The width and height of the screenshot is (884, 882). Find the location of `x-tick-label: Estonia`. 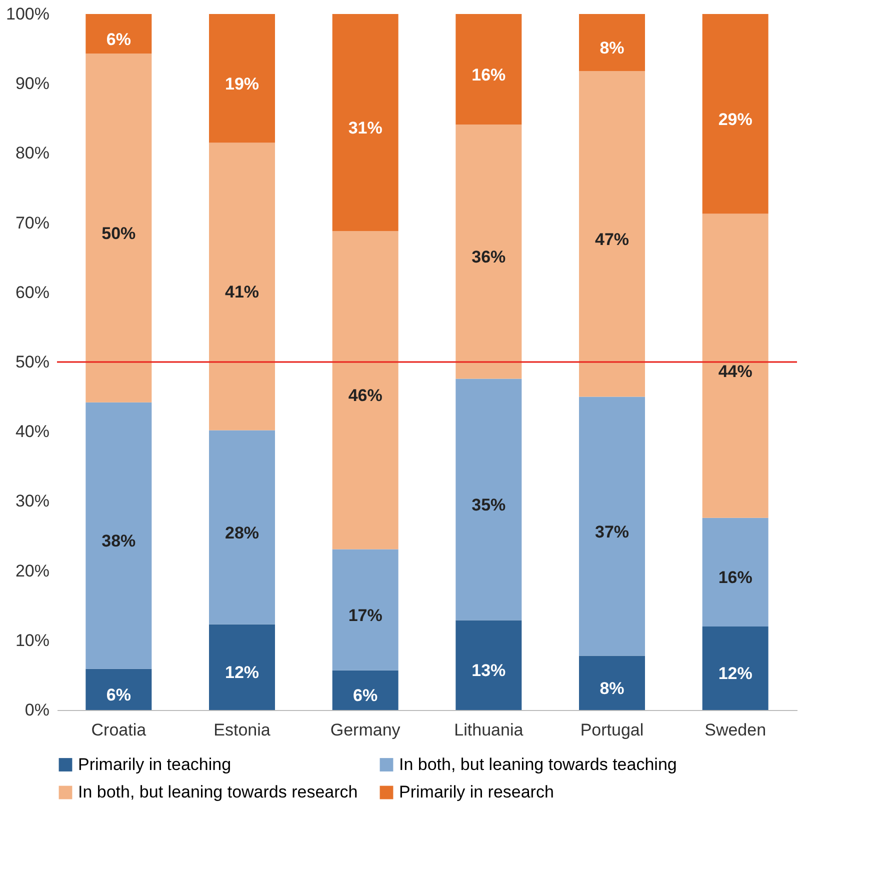

x-tick-label: Estonia is located at coordinates (242, 730).